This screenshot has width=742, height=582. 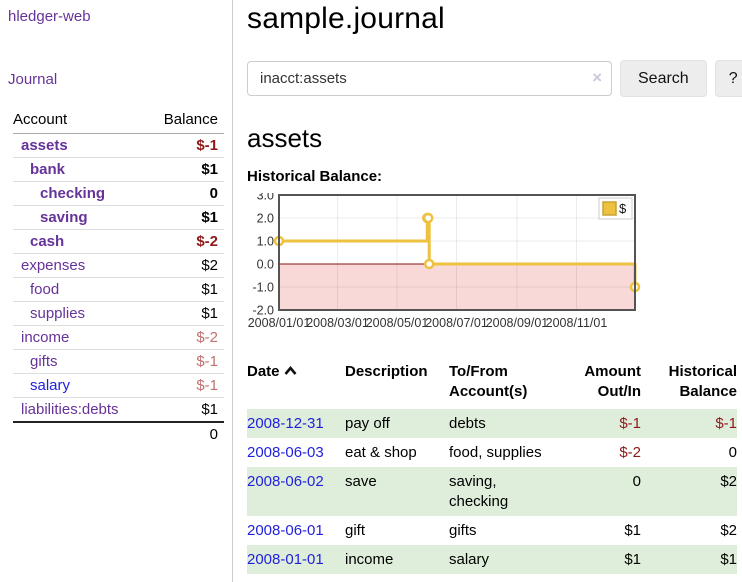 What do you see at coordinates (118, 361) in the screenshot?
I see `account-row: gifts $-1` at bounding box center [118, 361].